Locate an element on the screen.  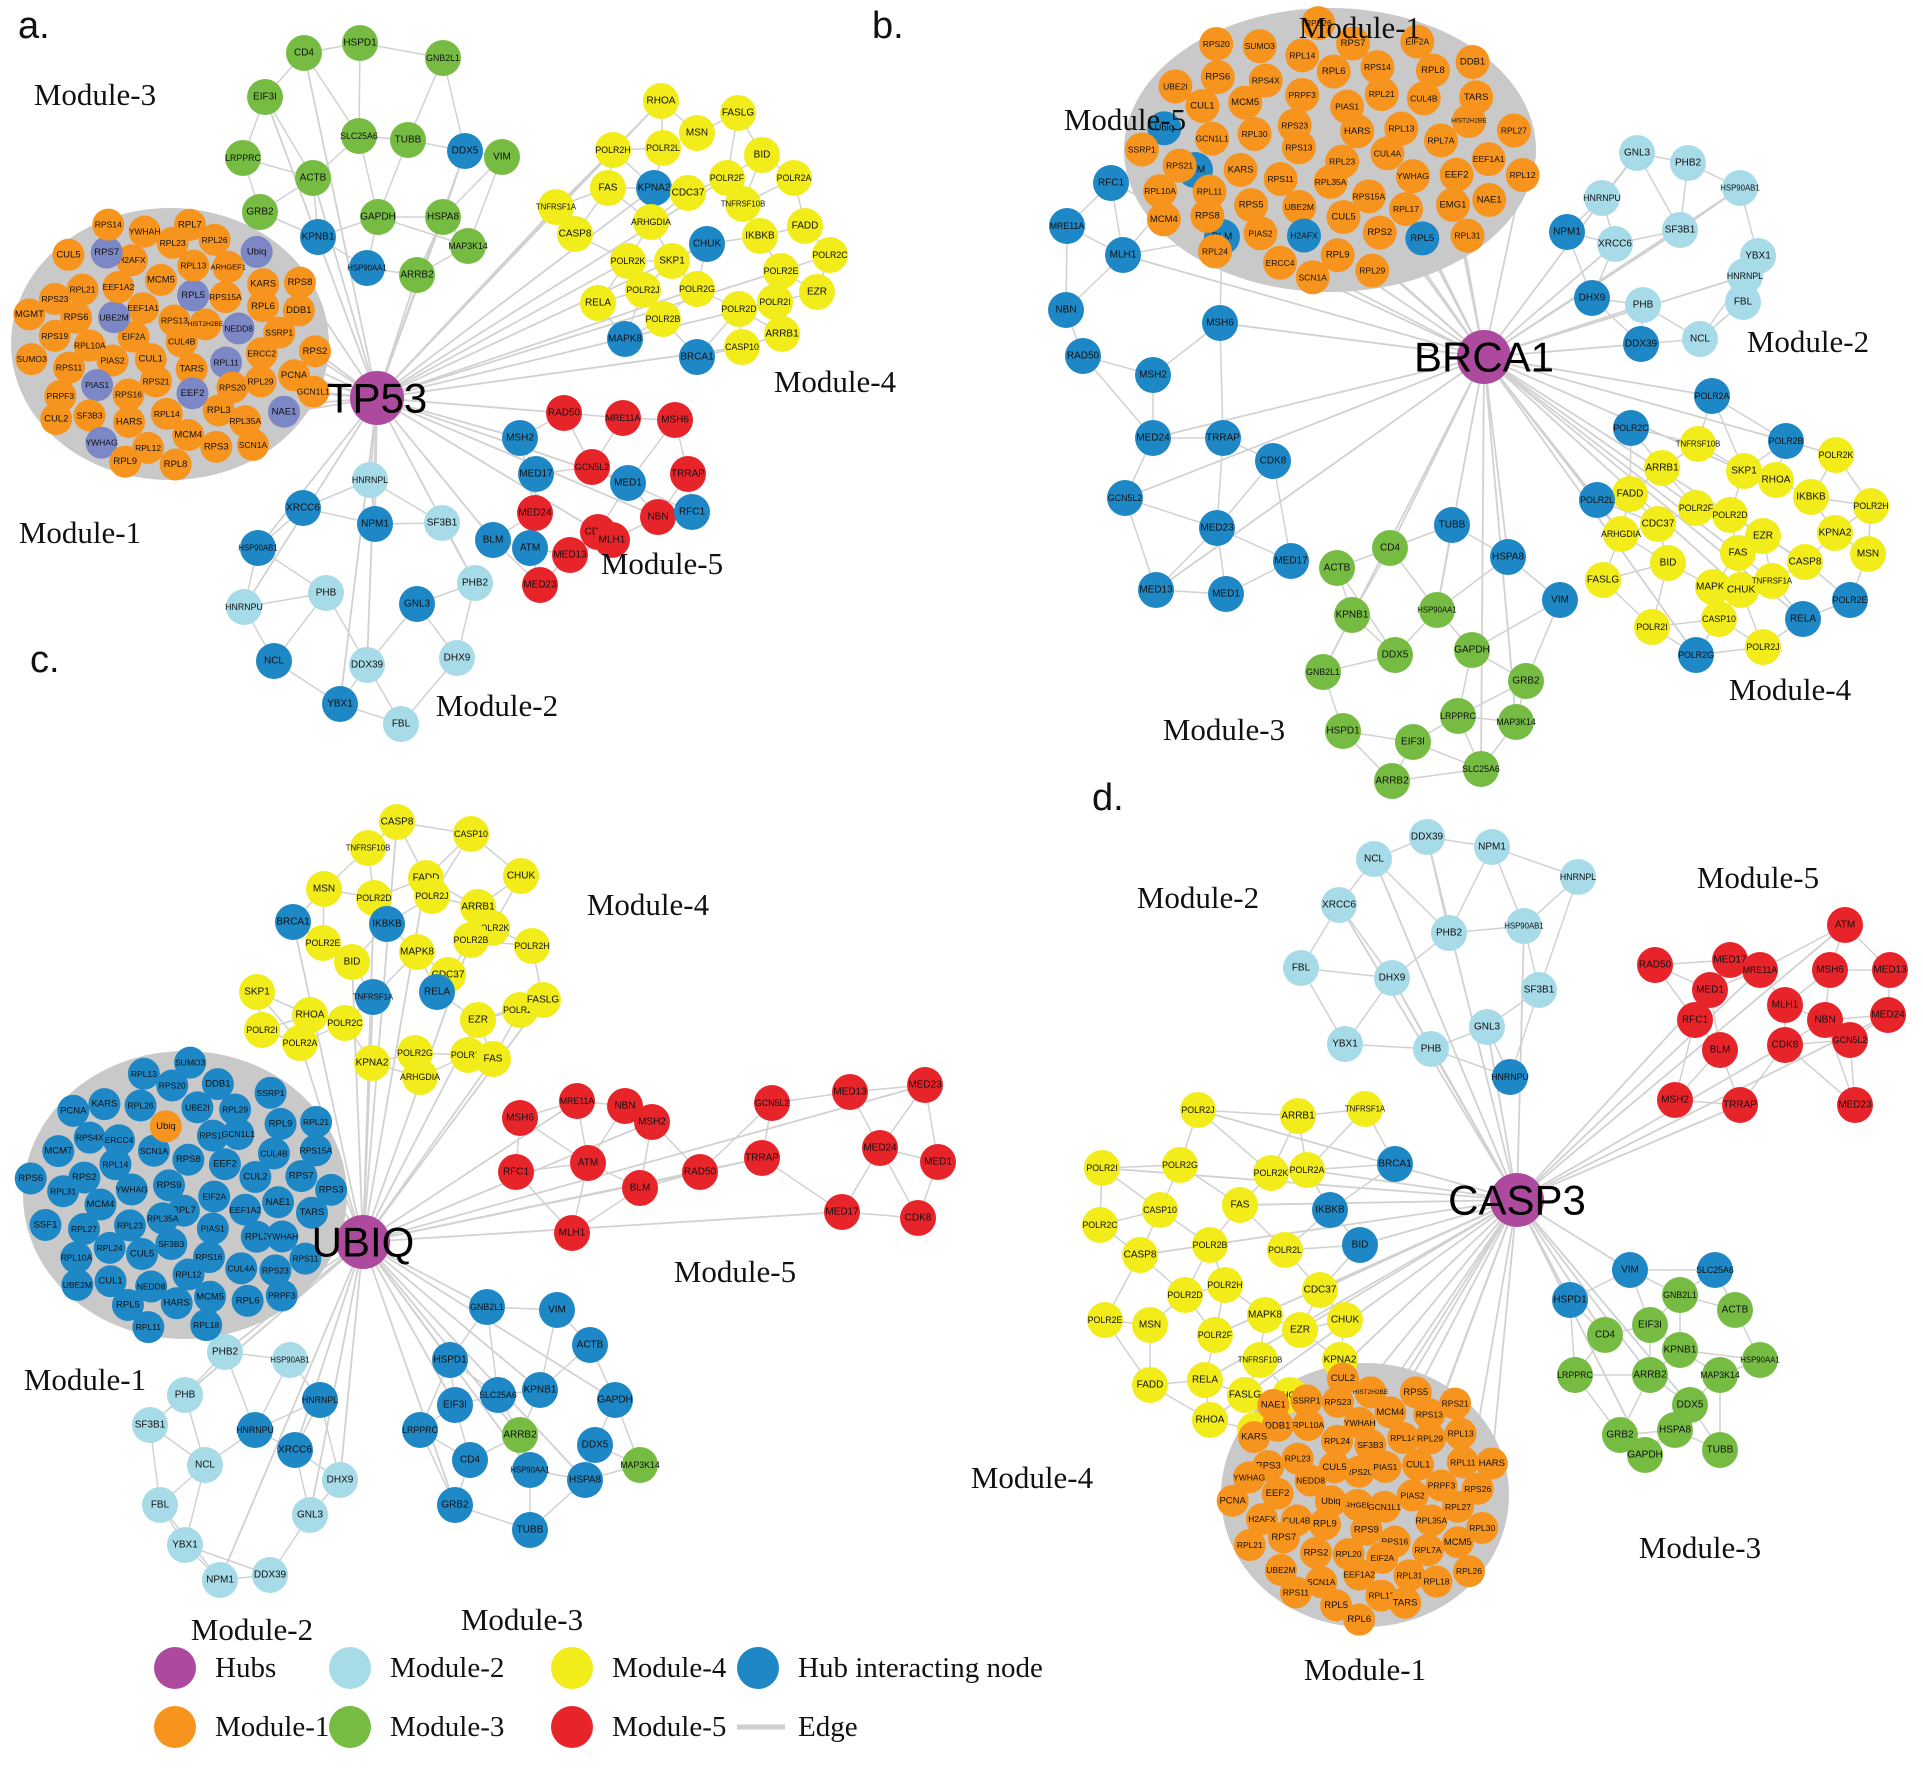
module-label-a: Module-5 is located at coordinates (662, 563).